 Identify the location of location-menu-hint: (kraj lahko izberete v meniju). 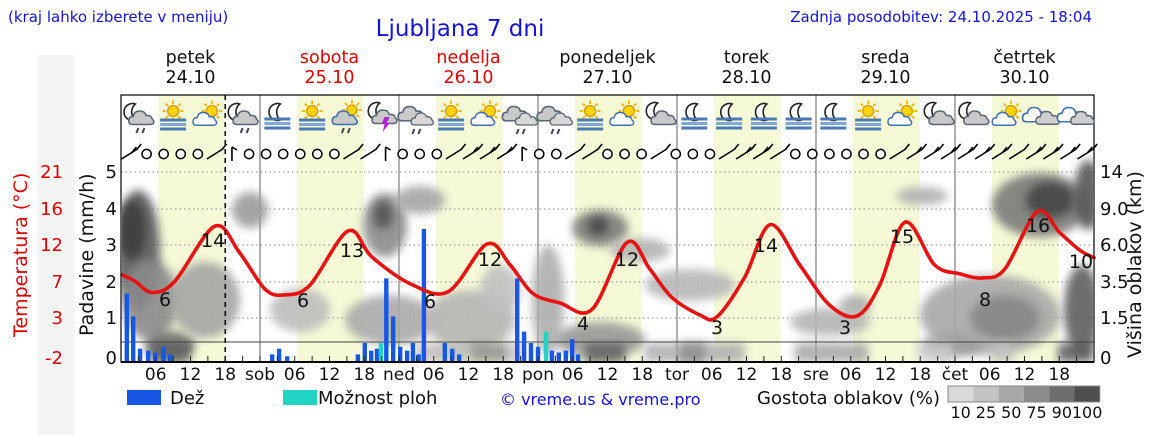
(118, 17).